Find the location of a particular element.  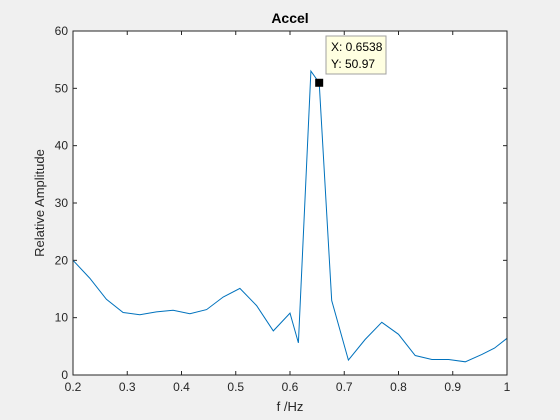

y-tick-label: 50 is located at coordinates (62, 88).